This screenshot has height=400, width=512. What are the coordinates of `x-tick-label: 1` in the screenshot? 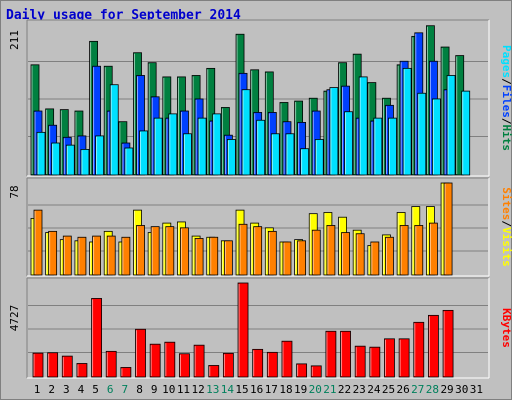 It's located at (37, 389).